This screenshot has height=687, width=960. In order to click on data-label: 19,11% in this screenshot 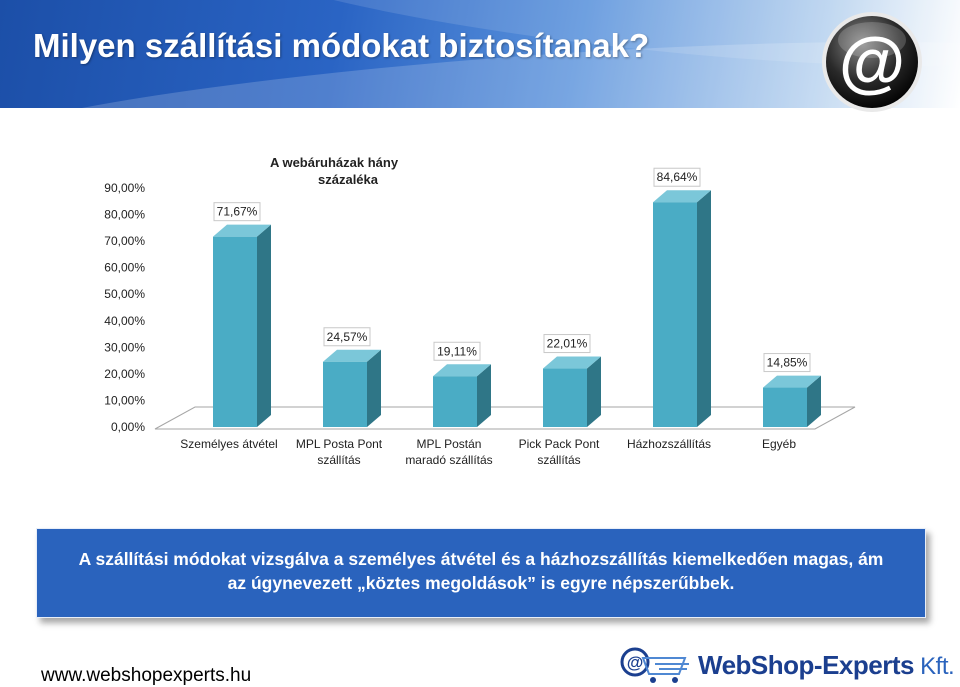, I will do `click(457, 351)`.